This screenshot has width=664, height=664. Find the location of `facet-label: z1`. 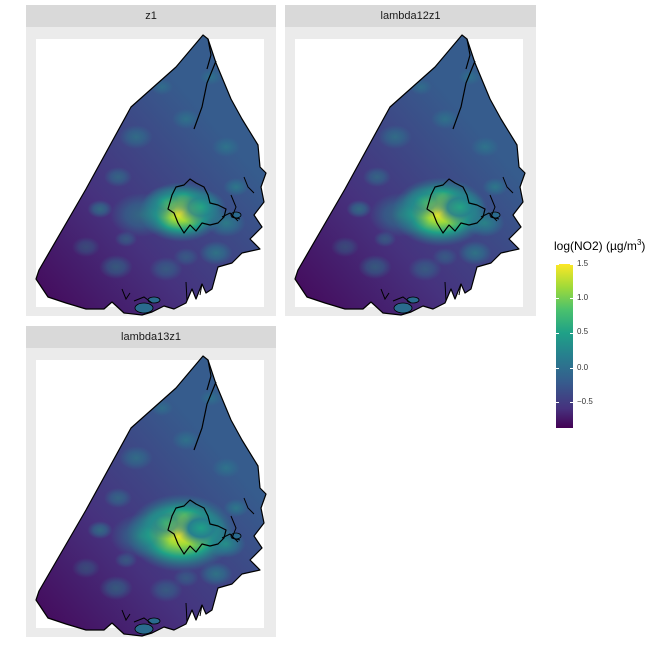

facet-label: z1 is located at coordinates (151, 16).